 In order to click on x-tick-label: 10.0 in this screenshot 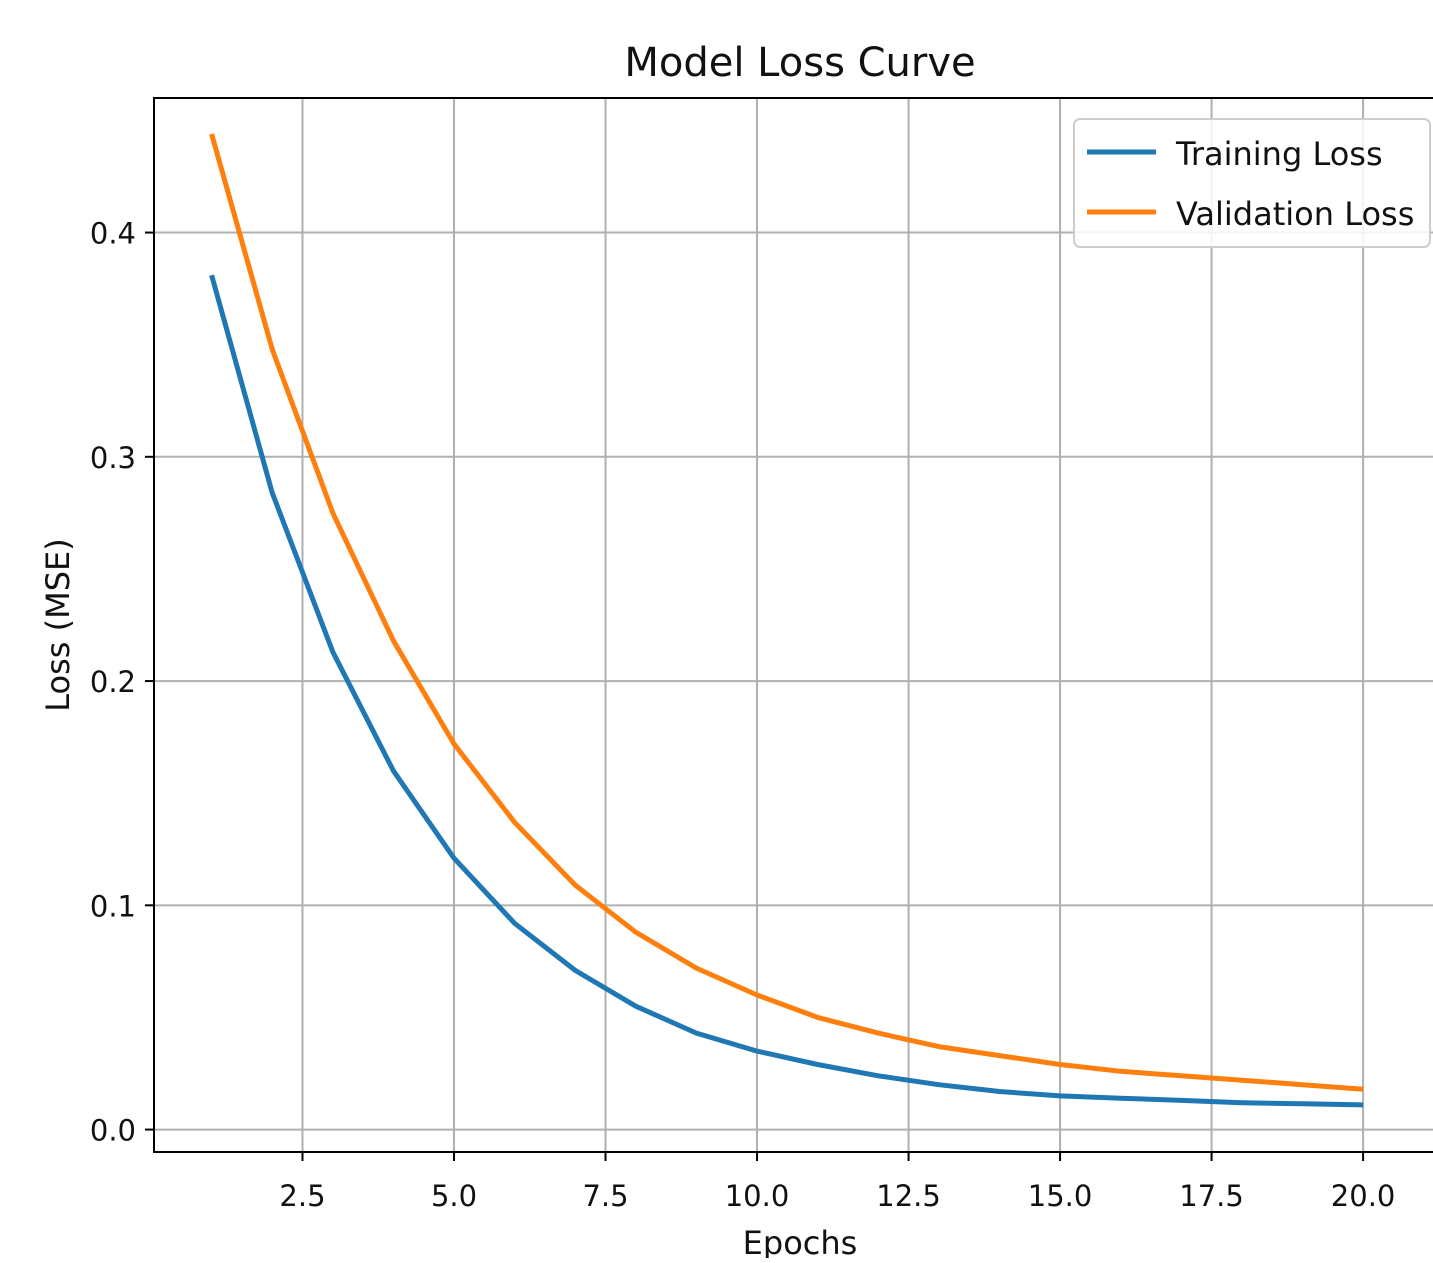, I will do `click(757, 1196)`.